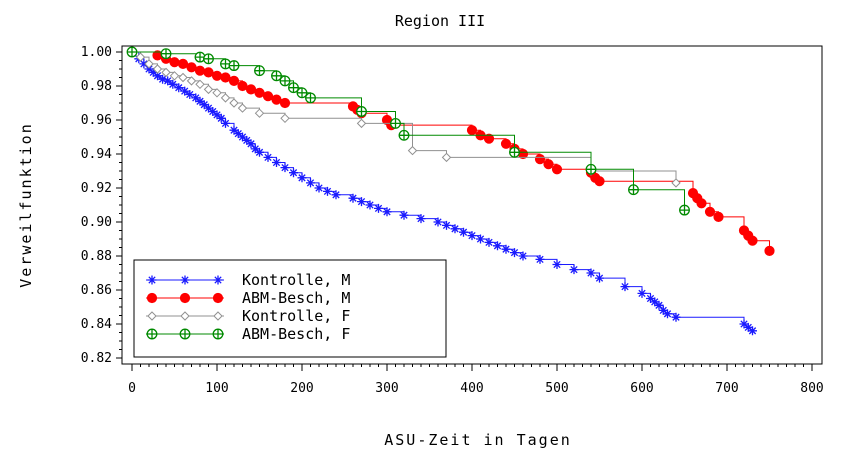 This screenshot has width=851, height=456. What do you see at coordinates (96, 86) in the screenshot?
I see `y-tick-label: 0.98` at bounding box center [96, 86].